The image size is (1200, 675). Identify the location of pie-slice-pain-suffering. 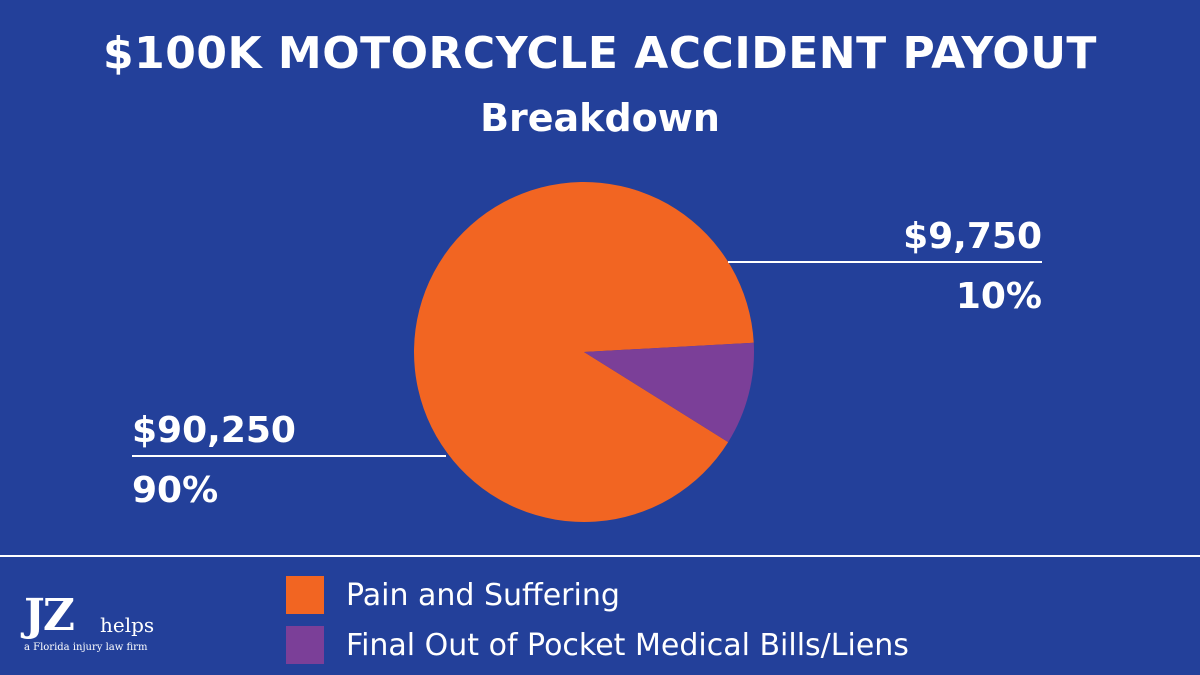
(584, 352).